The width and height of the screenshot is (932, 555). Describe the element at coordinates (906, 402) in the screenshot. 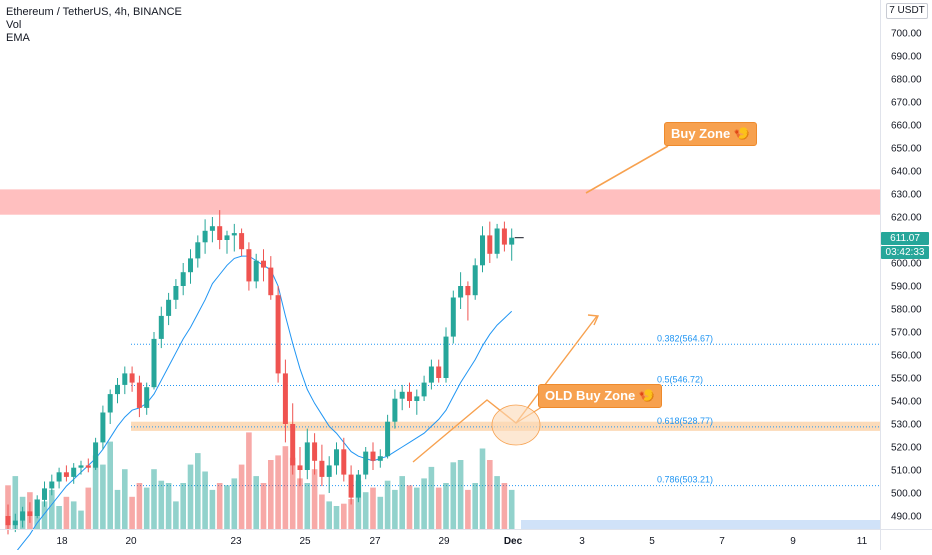

I see `price-tick-label: 540.00` at that location.